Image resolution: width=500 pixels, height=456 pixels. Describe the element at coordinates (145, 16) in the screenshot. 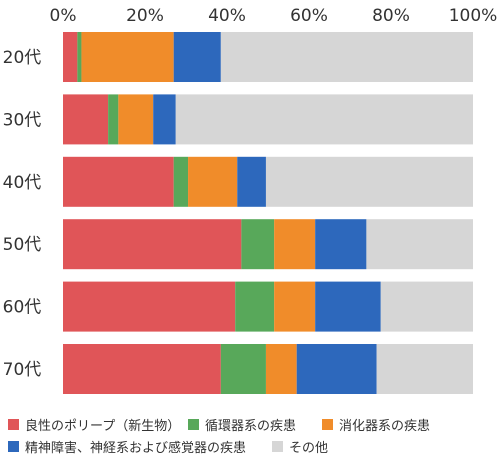

I see `x-tick-label: 20%` at that location.